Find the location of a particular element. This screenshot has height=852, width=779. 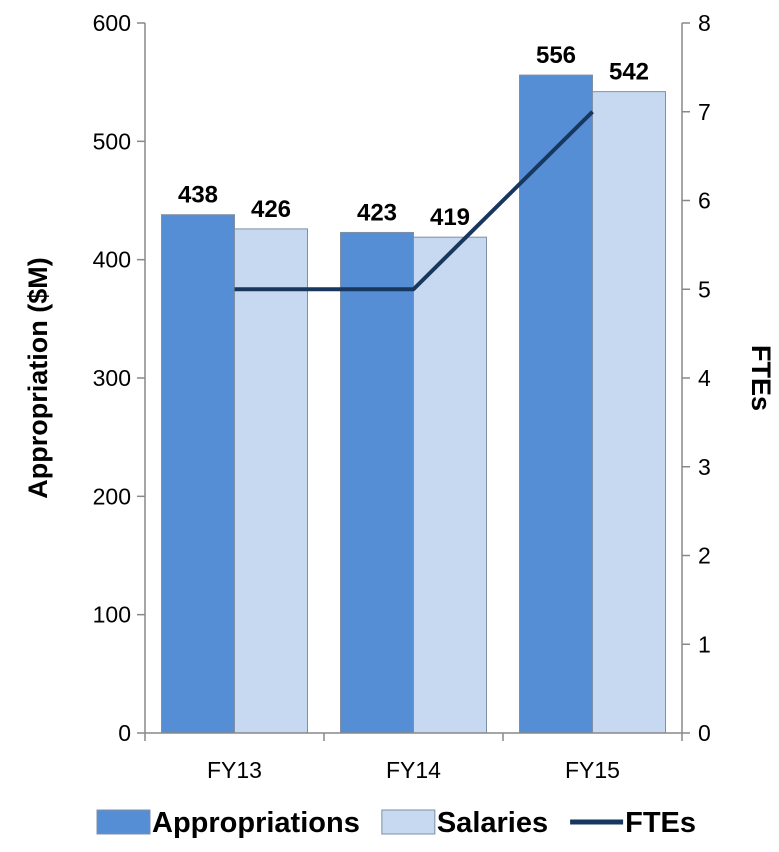

data-label: 542 is located at coordinates (629, 72).